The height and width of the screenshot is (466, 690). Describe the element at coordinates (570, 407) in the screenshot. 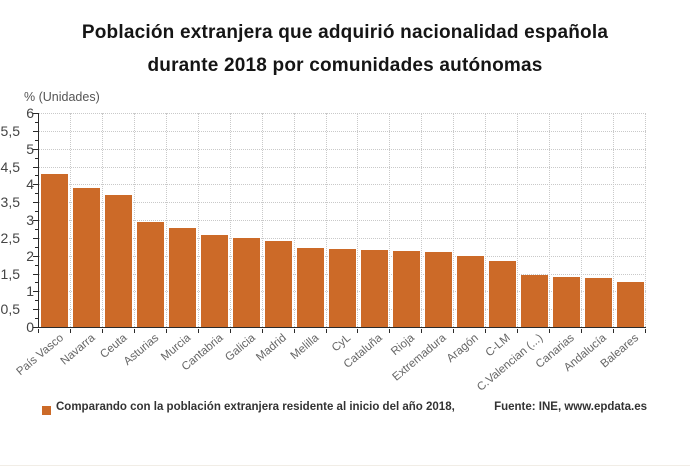

I see `source-label: Fuente: INE, www.epdata.es` at that location.